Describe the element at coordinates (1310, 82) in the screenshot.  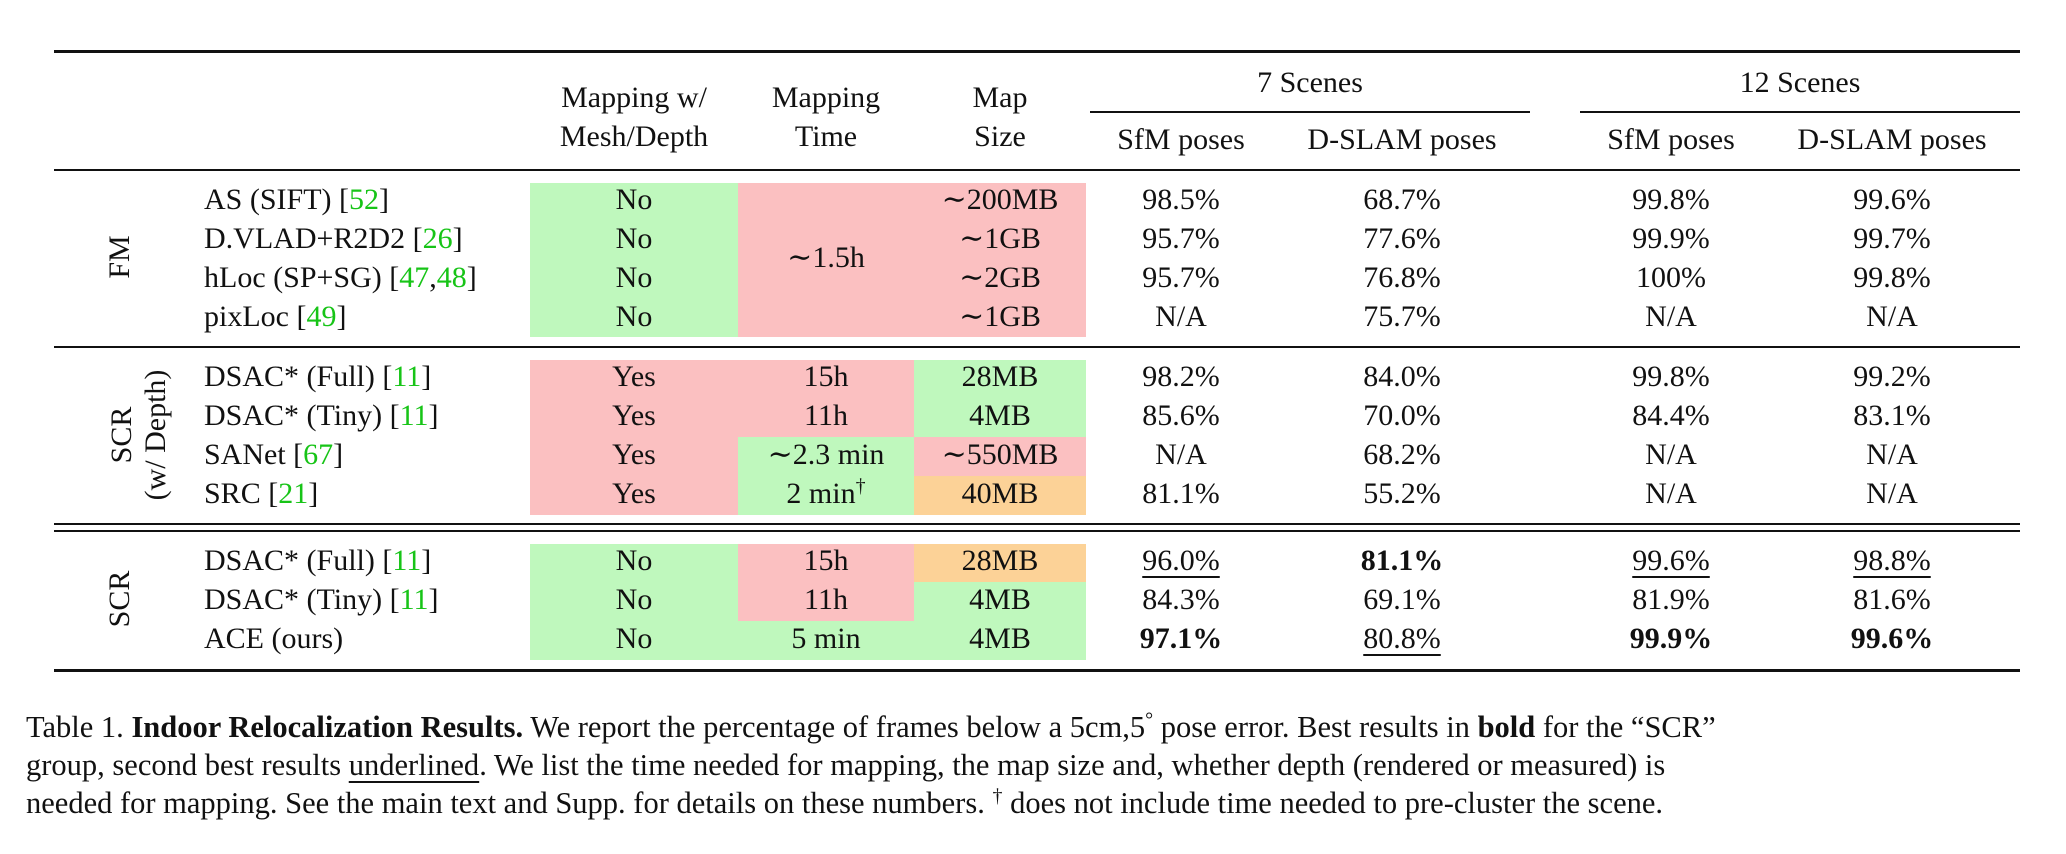
I see `header-7-scenes: 7 Scenes` at that location.